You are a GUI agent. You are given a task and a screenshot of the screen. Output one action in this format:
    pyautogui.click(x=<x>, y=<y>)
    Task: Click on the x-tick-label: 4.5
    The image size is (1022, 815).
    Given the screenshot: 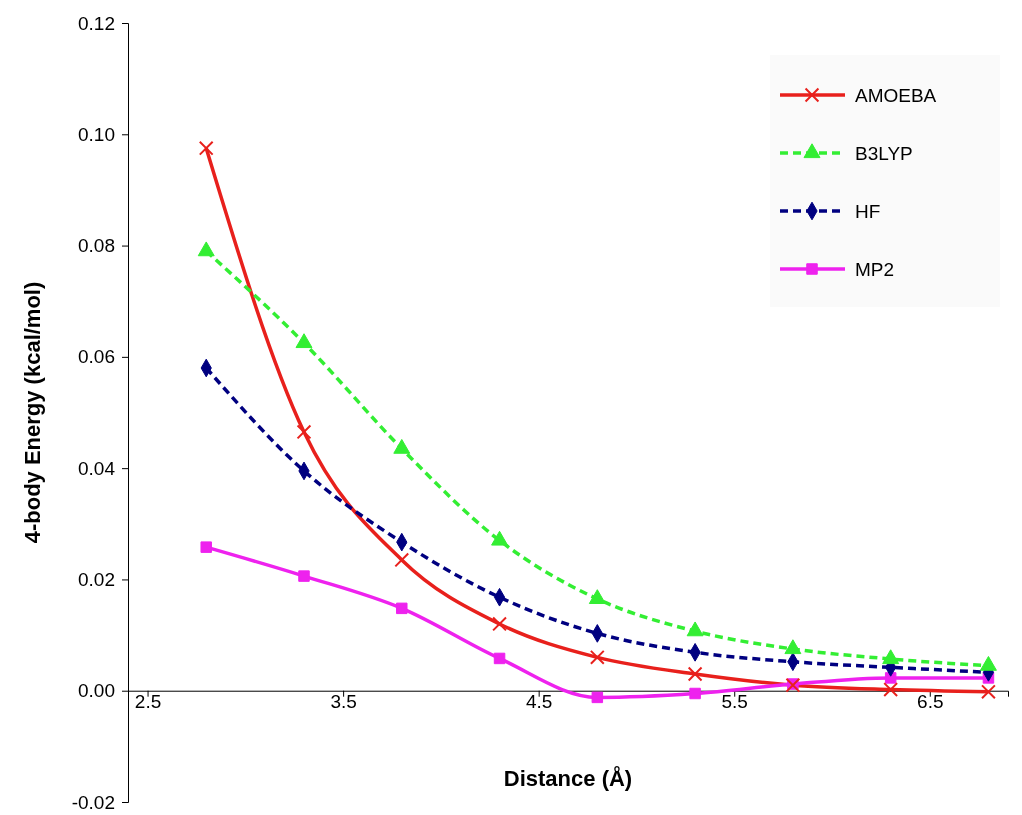 What is the action you would take?
    pyautogui.click(x=539, y=701)
    